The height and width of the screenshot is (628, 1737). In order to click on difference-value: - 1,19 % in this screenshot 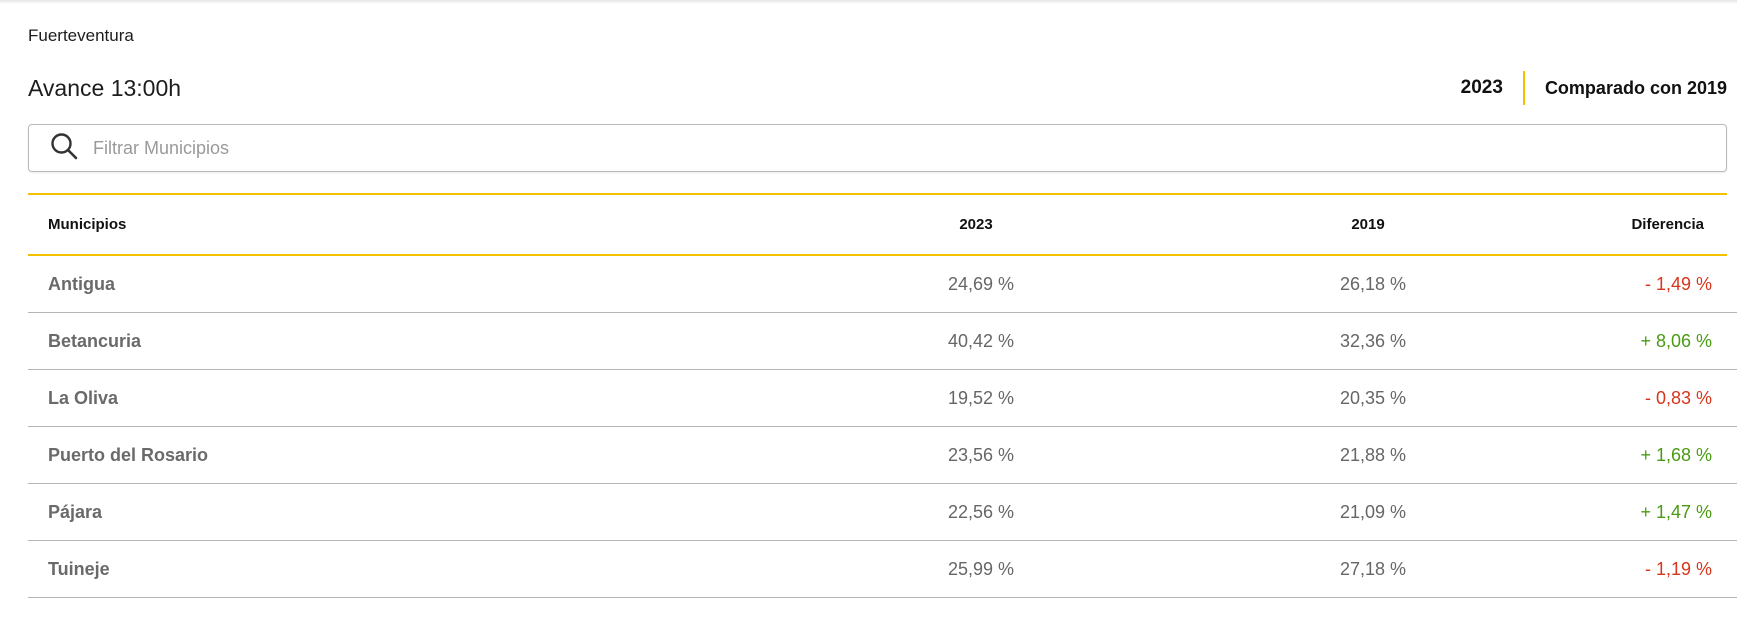, I will do `click(1678, 568)`.